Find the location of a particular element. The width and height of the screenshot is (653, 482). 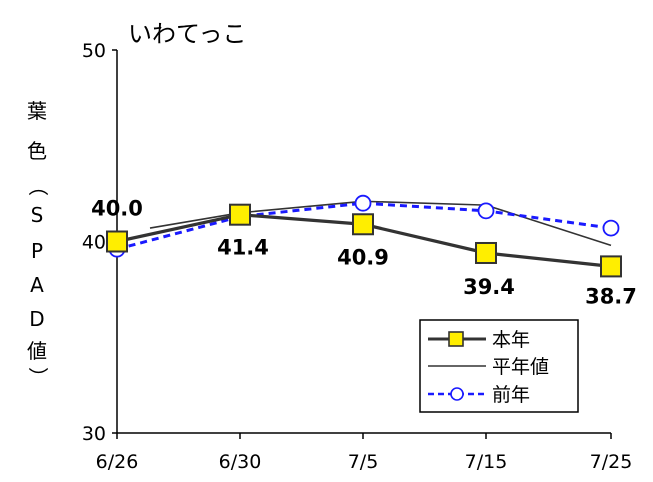

legend-label: 平年値 is located at coordinates (520, 367).